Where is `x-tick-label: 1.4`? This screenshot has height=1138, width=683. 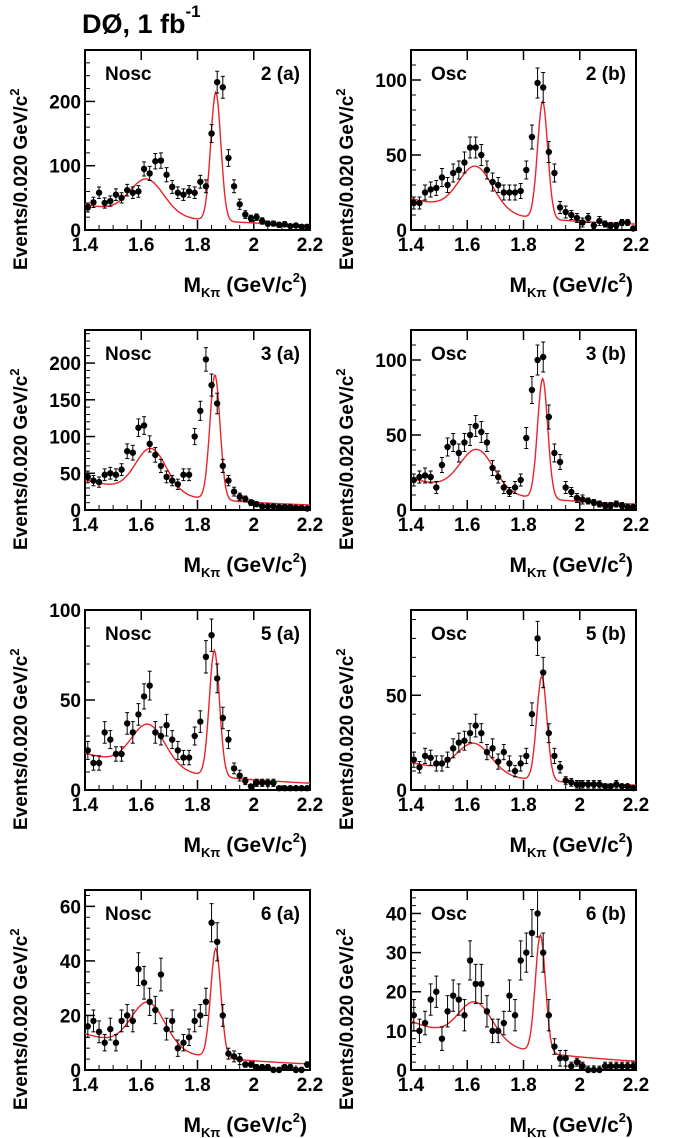 x-tick-label: 1.4 is located at coordinates (85, 525).